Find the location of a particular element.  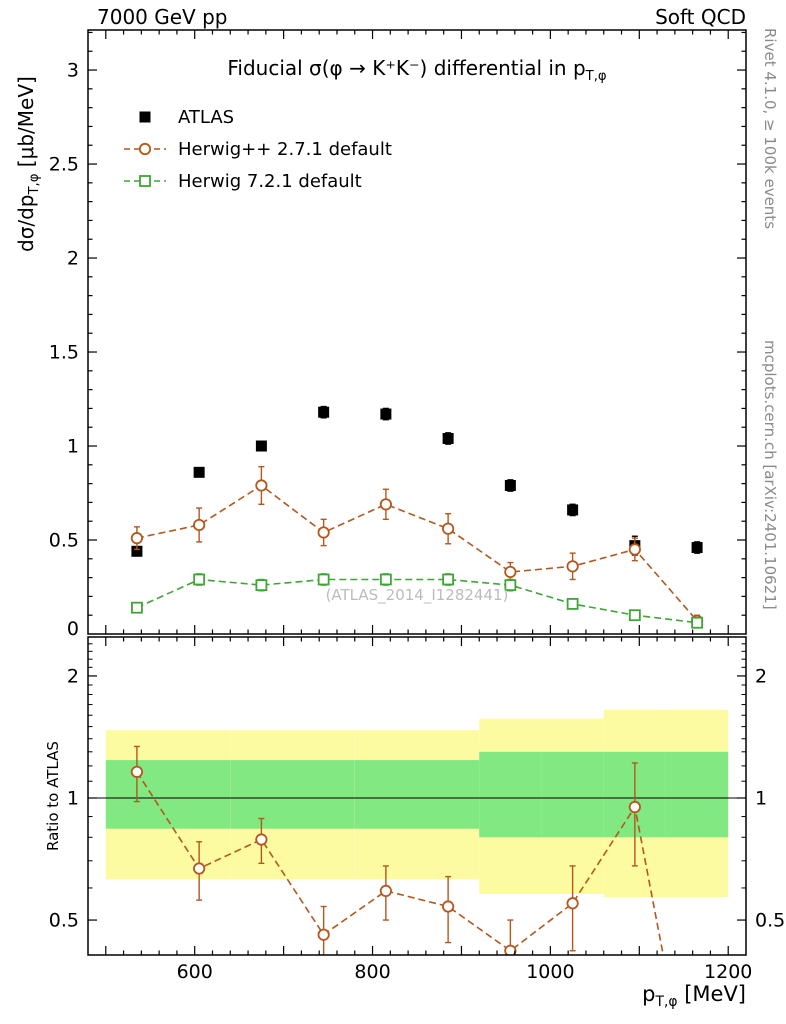

rivet-version-note: Rivet 4.1.0, ≥ 100k events is located at coordinates (770, 129).